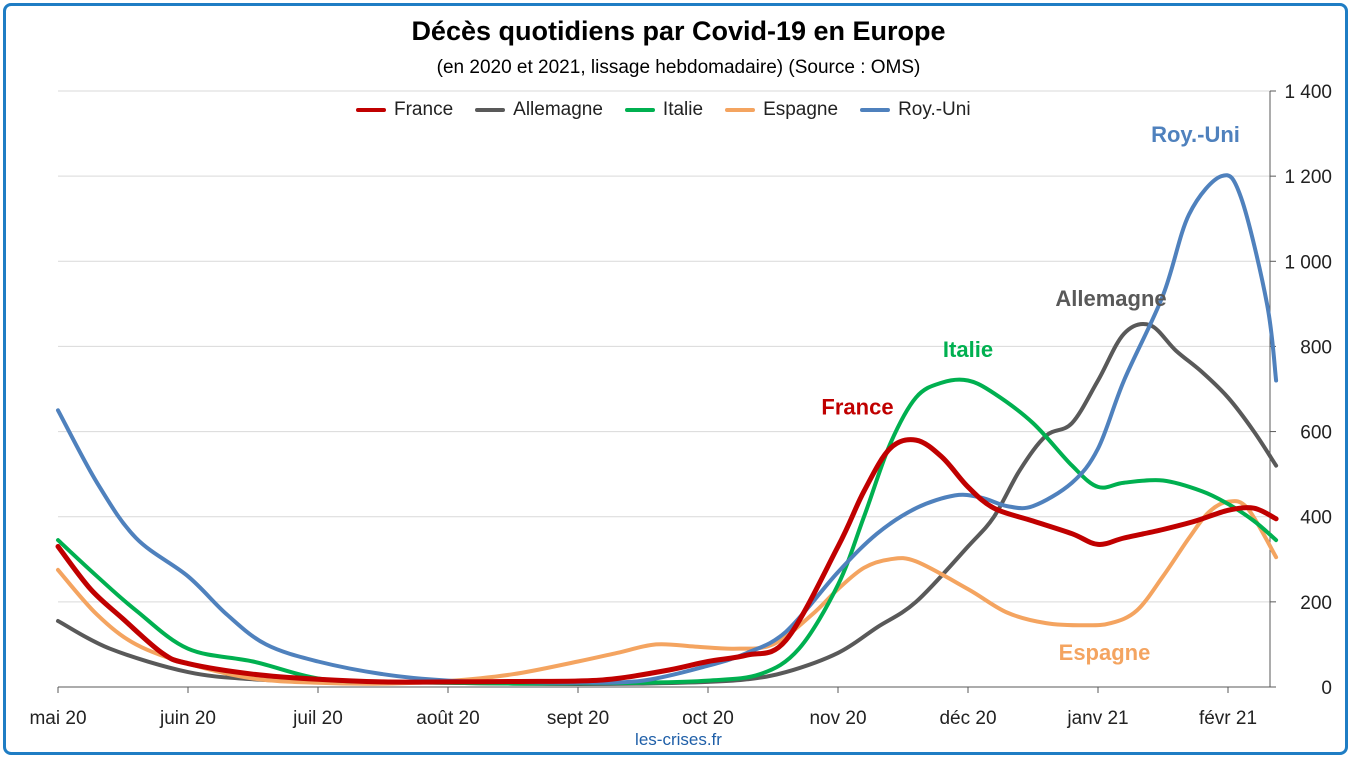 The image size is (1357, 764). Describe the element at coordinates (678, 31) in the screenshot. I see `chart-title: Décès quotidiens par Covid-19 en Europe` at that location.